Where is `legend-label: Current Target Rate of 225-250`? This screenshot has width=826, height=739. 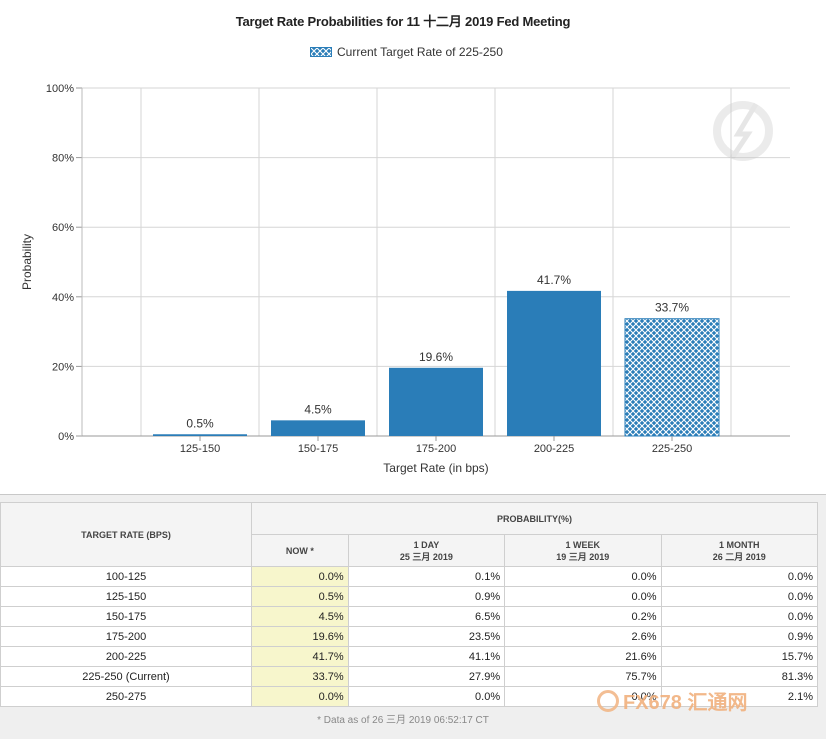 legend-label: Current Target Rate of 225-250 is located at coordinates (420, 52).